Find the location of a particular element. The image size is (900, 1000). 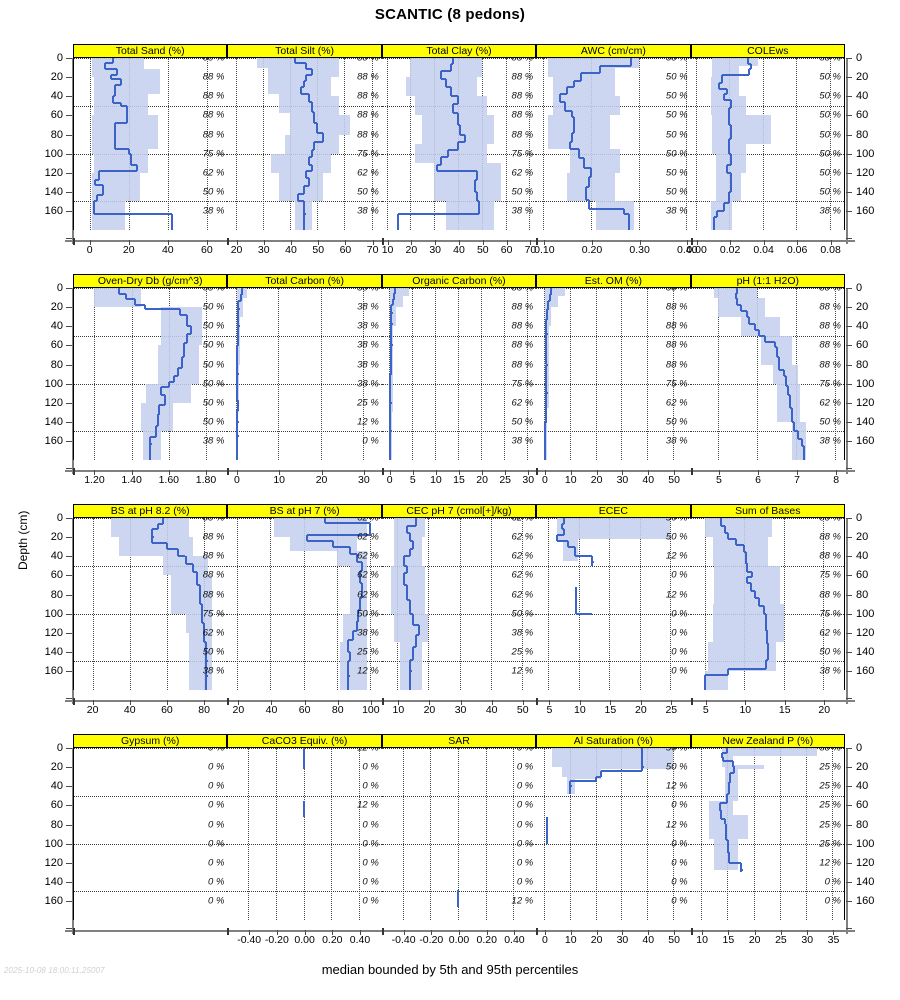

contributing-pedons-label: 0 % is located at coordinates (216, 786).